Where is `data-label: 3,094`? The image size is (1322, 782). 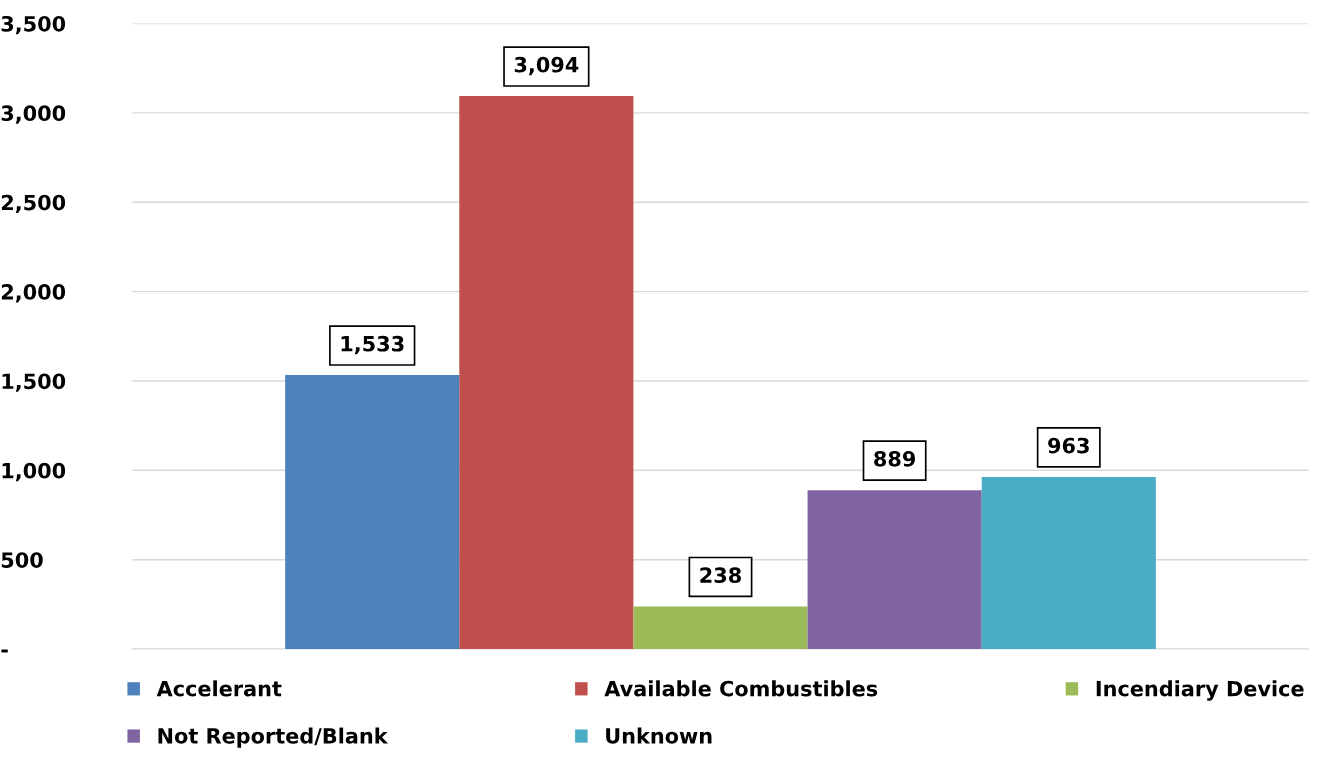
data-label: 3,094 is located at coordinates (546, 66).